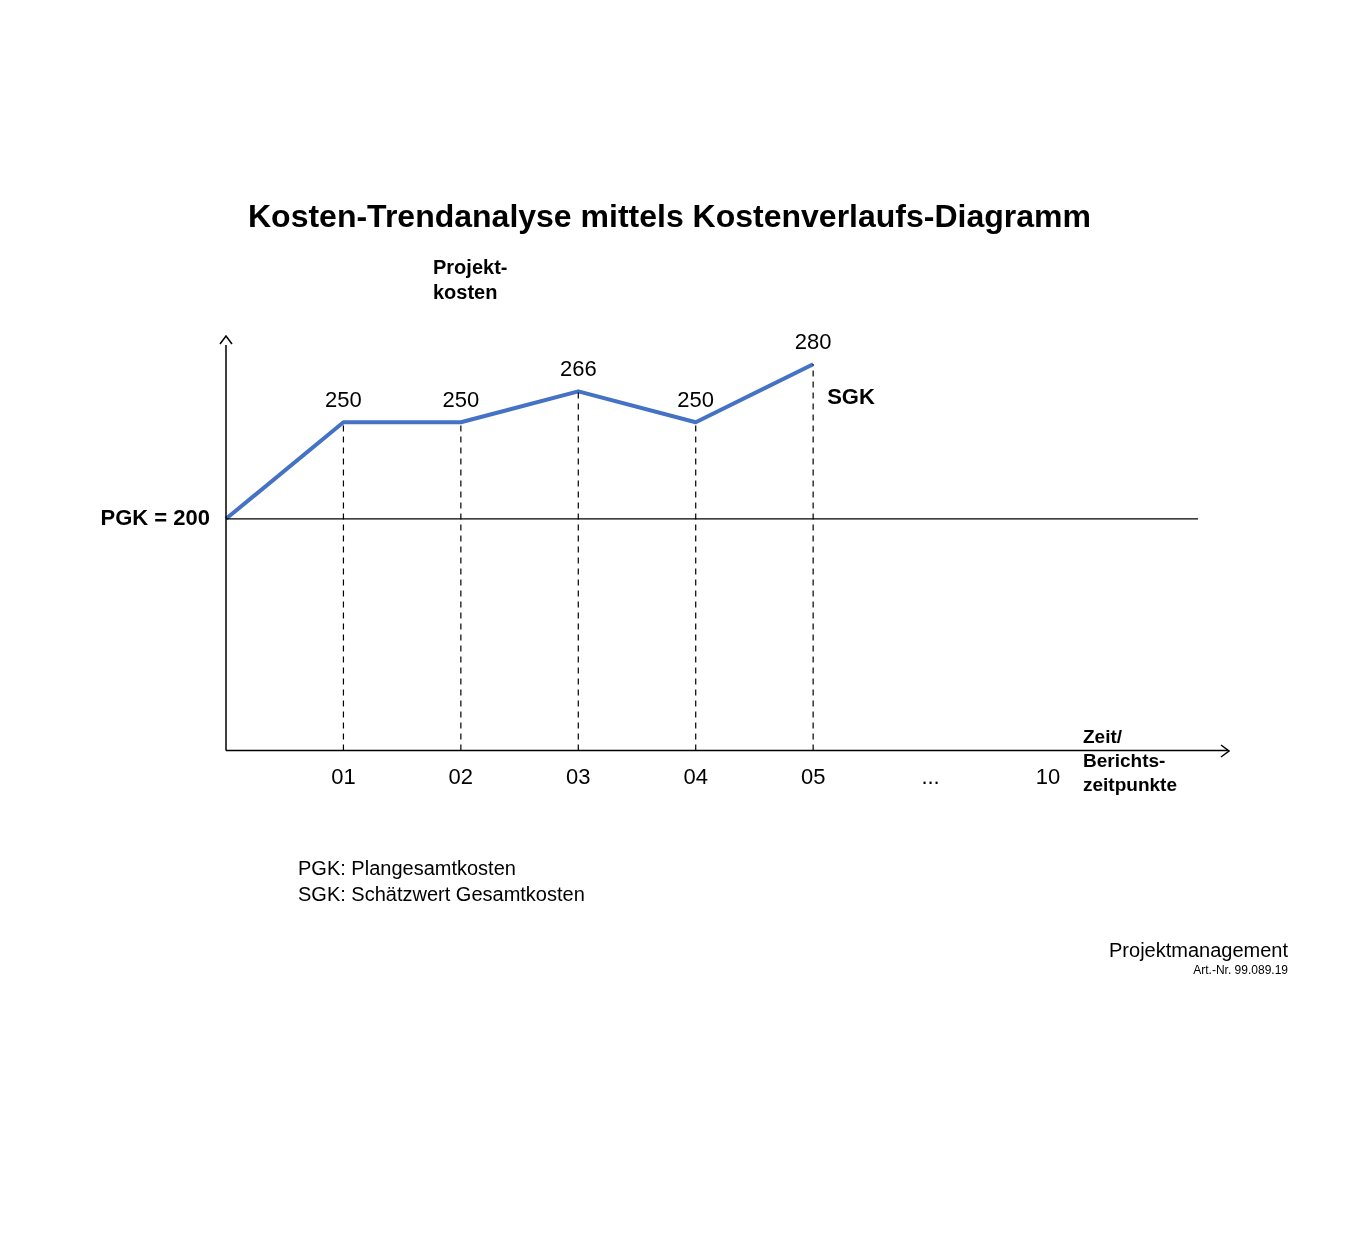 Image resolution: width=1345 pixels, height=1241 pixels. I want to click on y-axis-title: Projekt- kosten, so click(470, 280).